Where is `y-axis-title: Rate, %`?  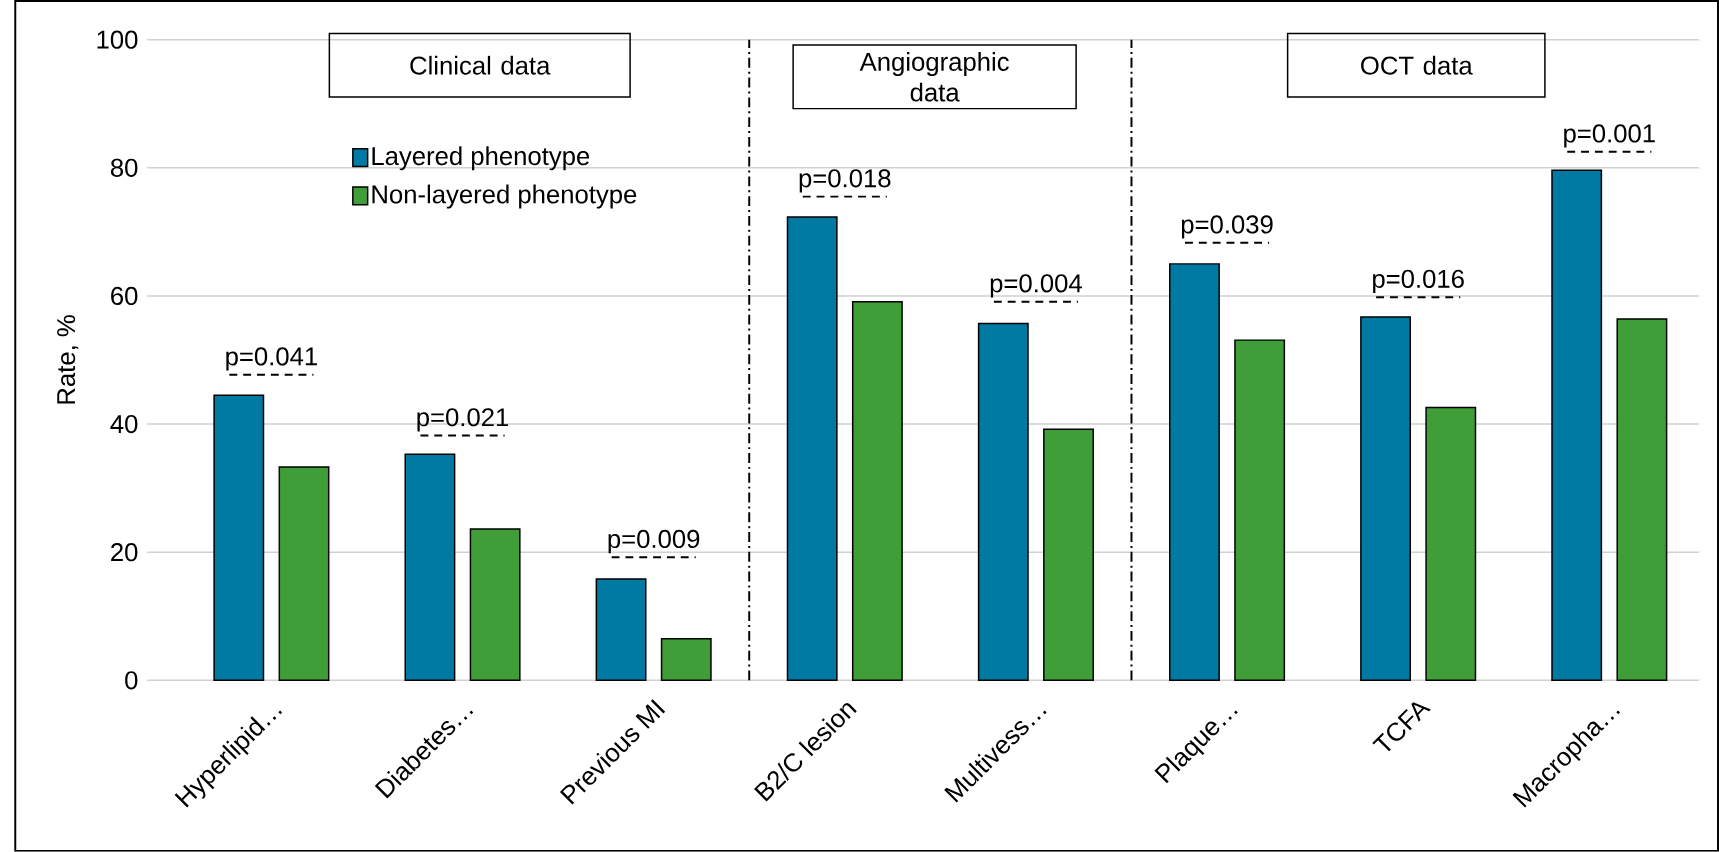 y-axis-title: Rate, % is located at coordinates (68, 359).